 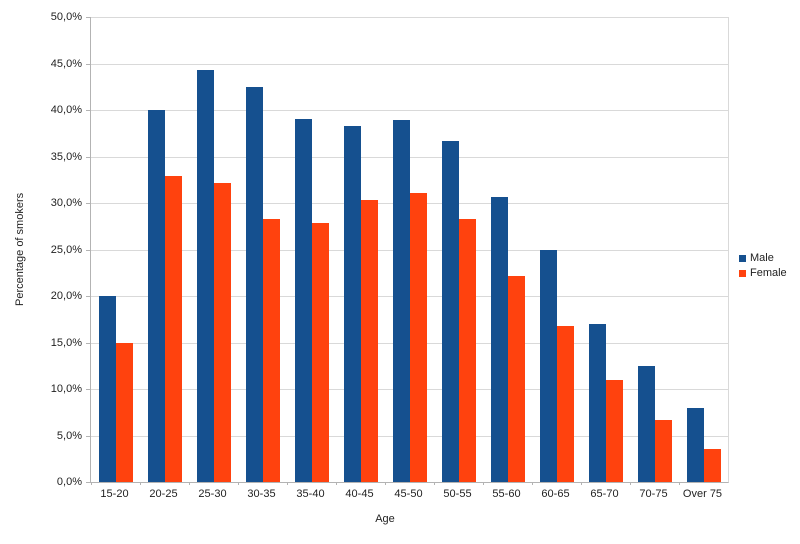 What do you see at coordinates (702, 494) in the screenshot?
I see `x-tick-label: Over 75` at bounding box center [702, 494].